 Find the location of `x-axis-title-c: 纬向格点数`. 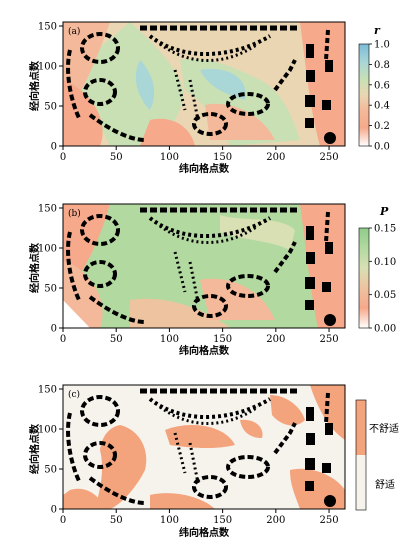

x-axis-title-c: 纬向格点数 is located at coordinates (204, 532).